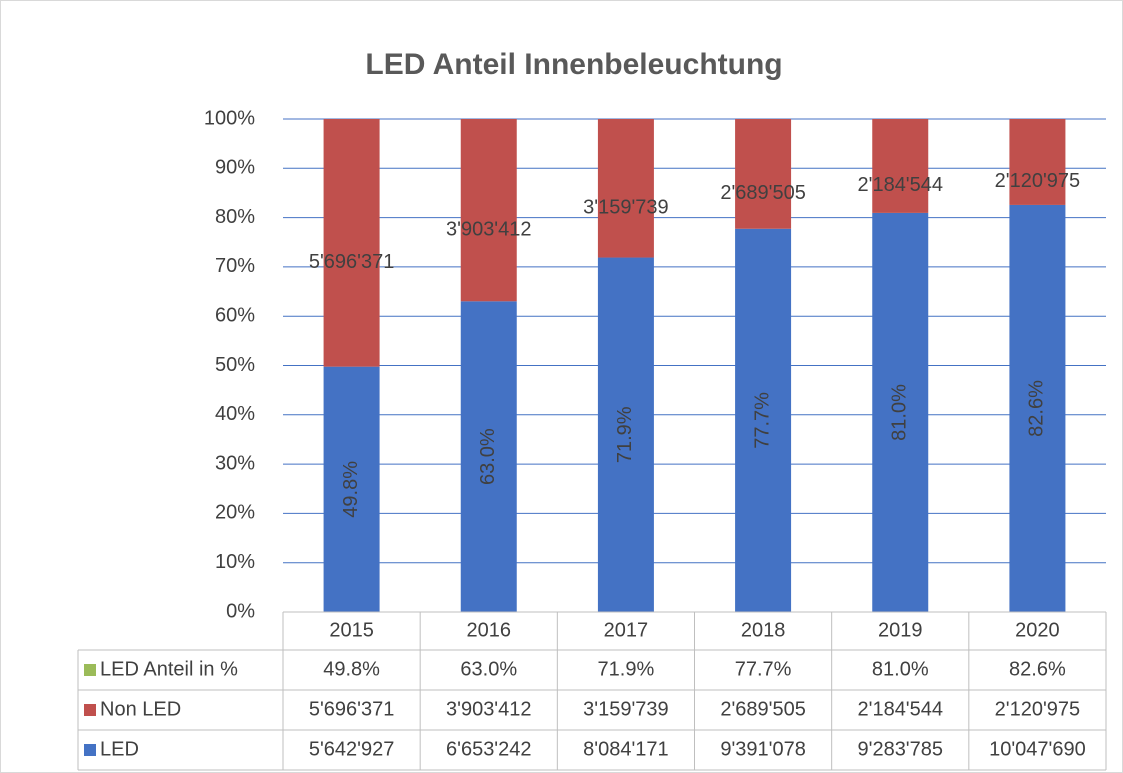 The height and width of the screenshot is (773, 1123). What do you see at coordinates (763, 709) in the screenshot?
I see `table-value: 2'689'505` at bounding box center [763, 709].